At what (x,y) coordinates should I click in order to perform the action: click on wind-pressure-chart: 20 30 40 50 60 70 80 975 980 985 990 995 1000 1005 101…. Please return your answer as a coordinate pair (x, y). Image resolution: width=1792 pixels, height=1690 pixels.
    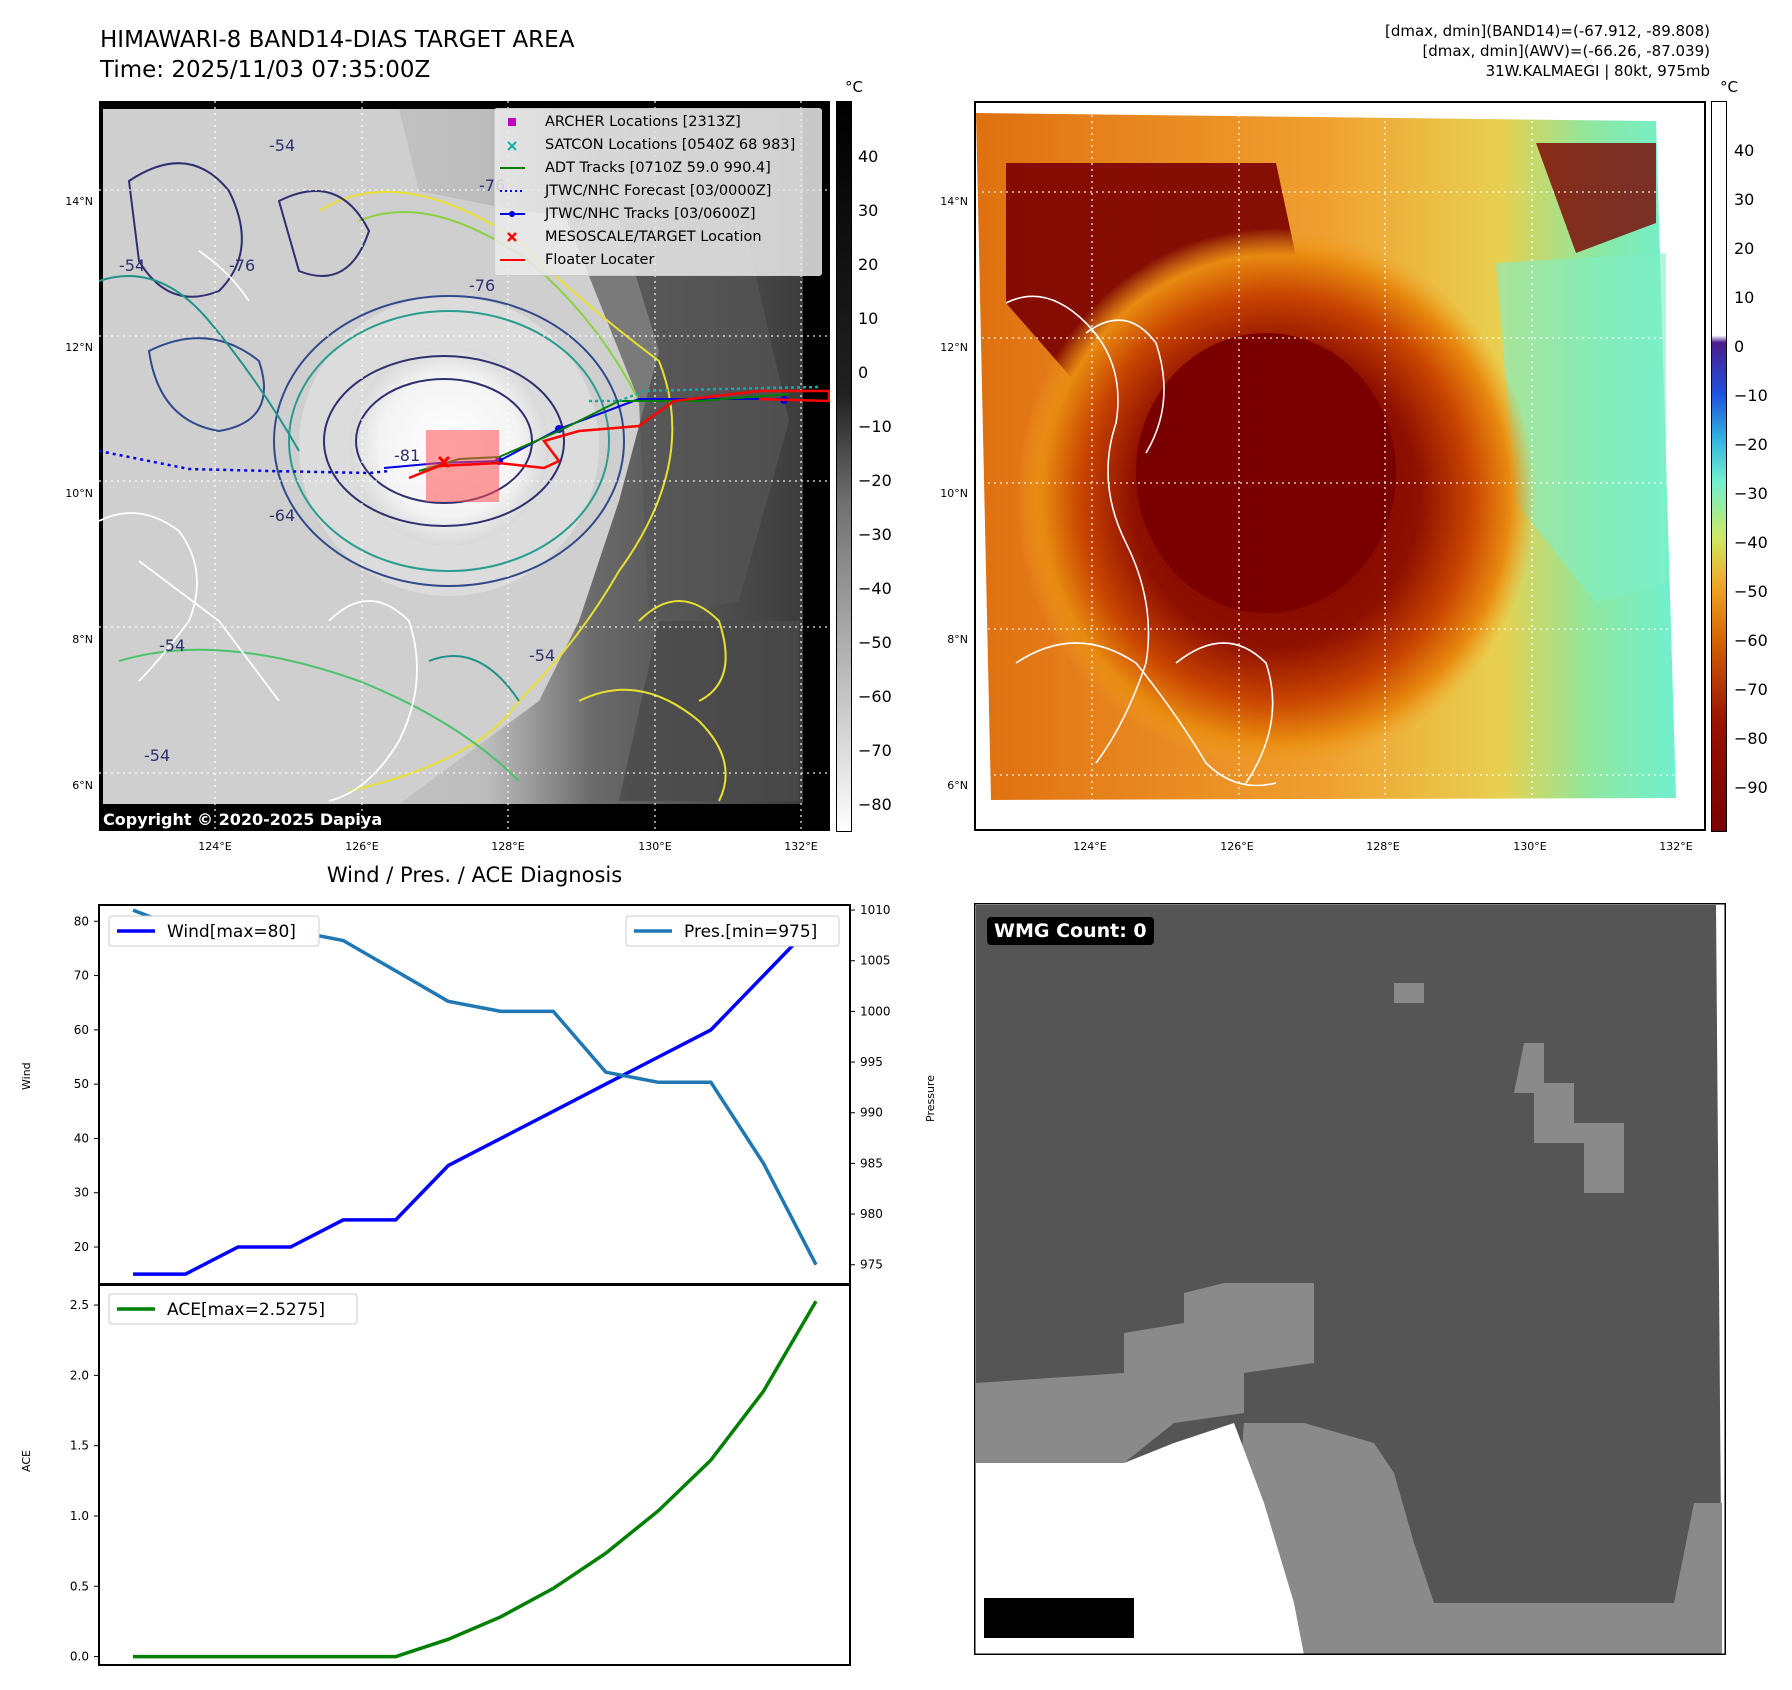
    Looking at the image, I should click on (482, 1094).